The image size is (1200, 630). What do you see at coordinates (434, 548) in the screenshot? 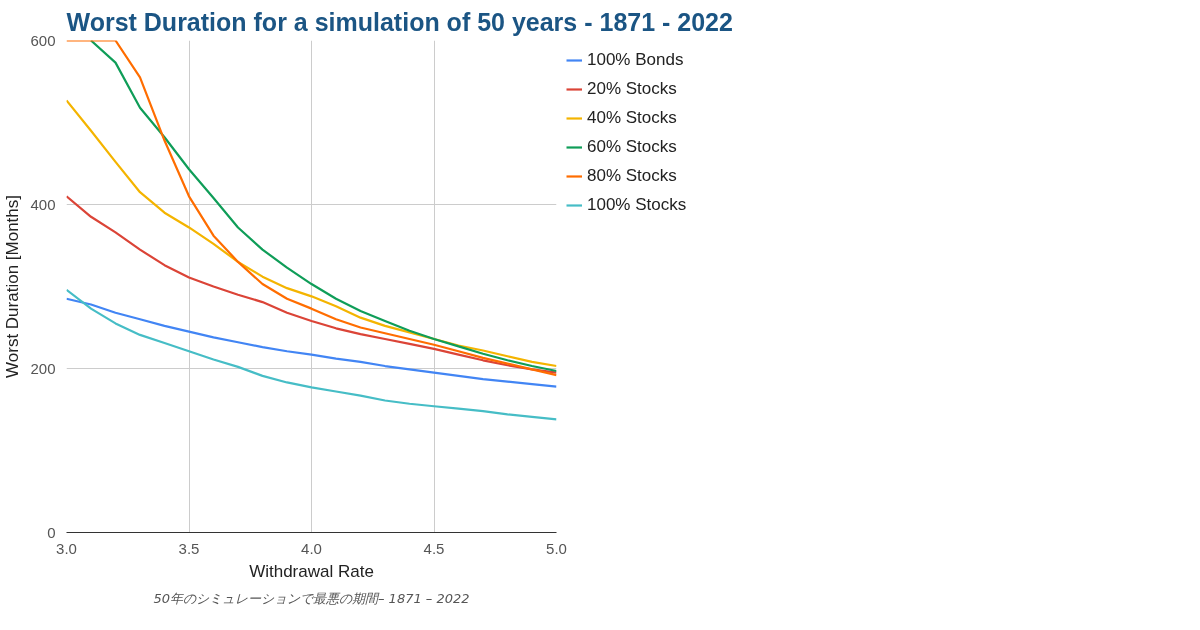
I see `x-tick-label: 4.5` at bounding box center [434, 548].